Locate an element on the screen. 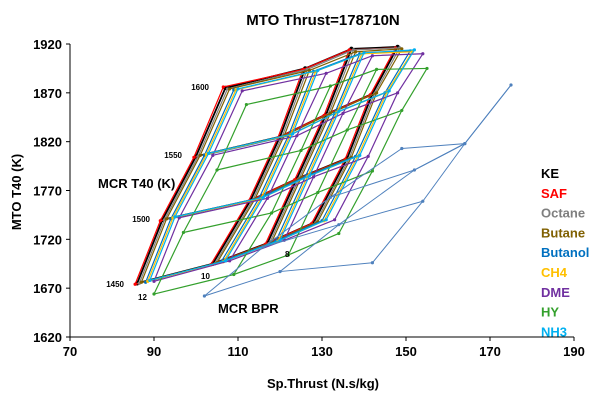  y-tick-label: 1670 is located at coordinates (47, 288).